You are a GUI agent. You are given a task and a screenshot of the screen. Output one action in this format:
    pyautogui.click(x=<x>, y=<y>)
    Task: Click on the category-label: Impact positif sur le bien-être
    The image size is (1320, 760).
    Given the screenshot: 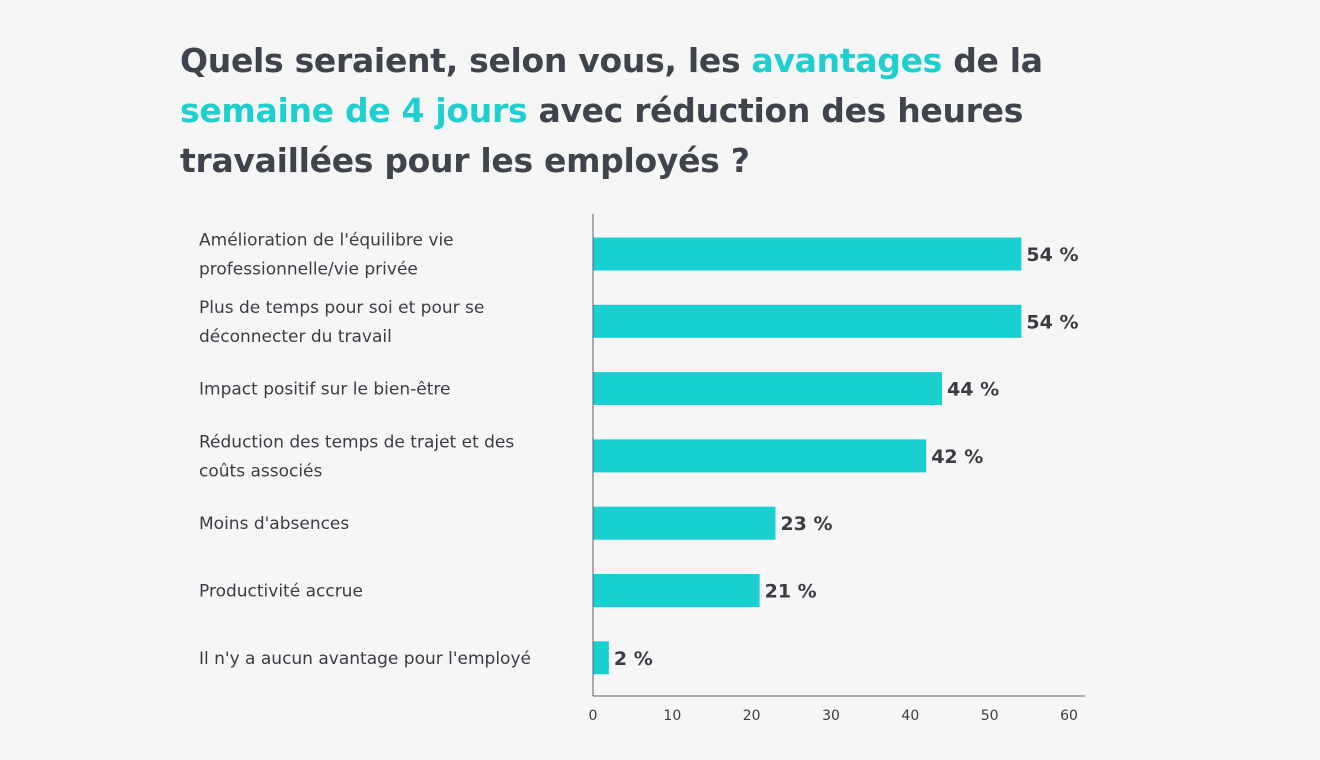 What is the action you would take?
    pyautogui.click(x=324, y=390)
    